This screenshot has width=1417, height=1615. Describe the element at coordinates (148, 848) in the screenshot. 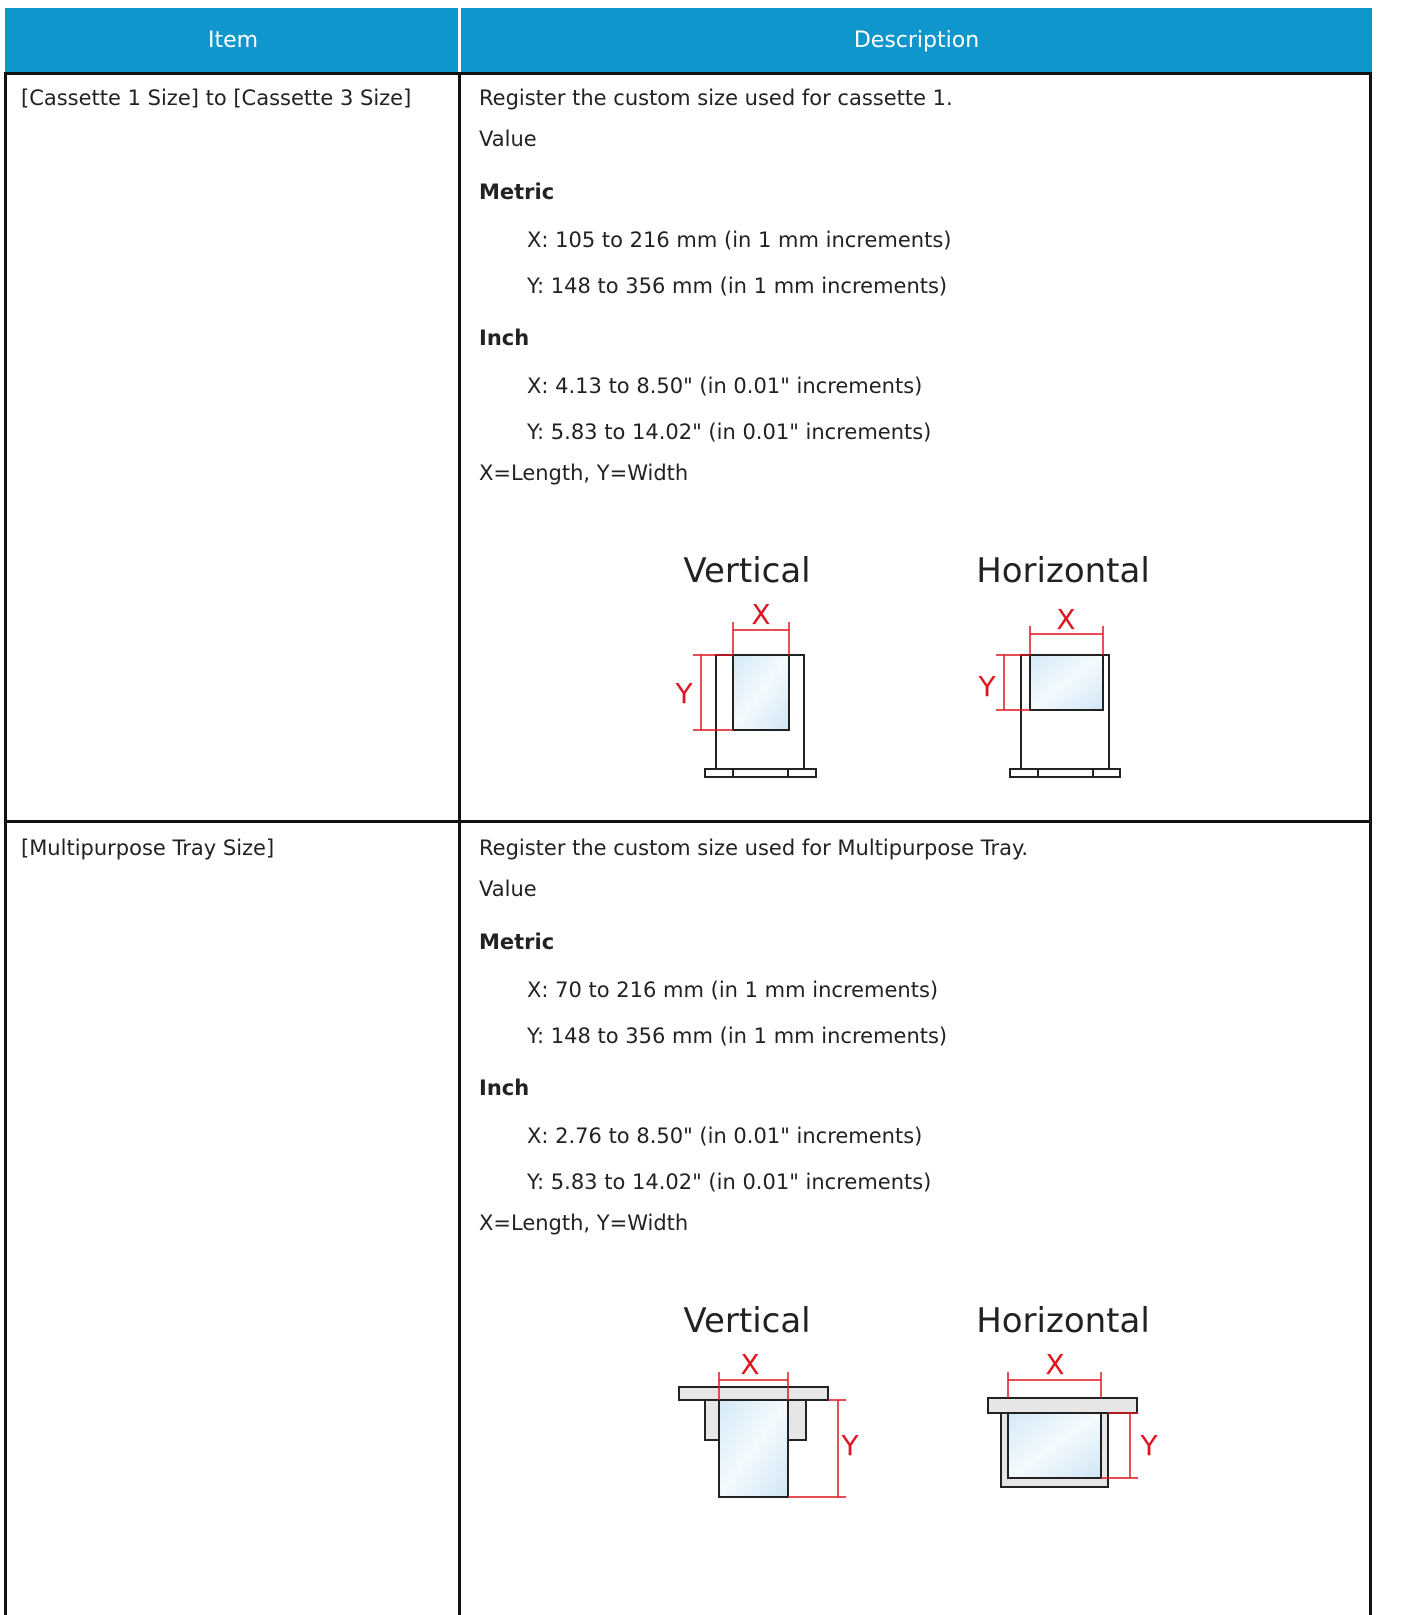

I see `item: [Multipurpose Tray Size]` at that location.